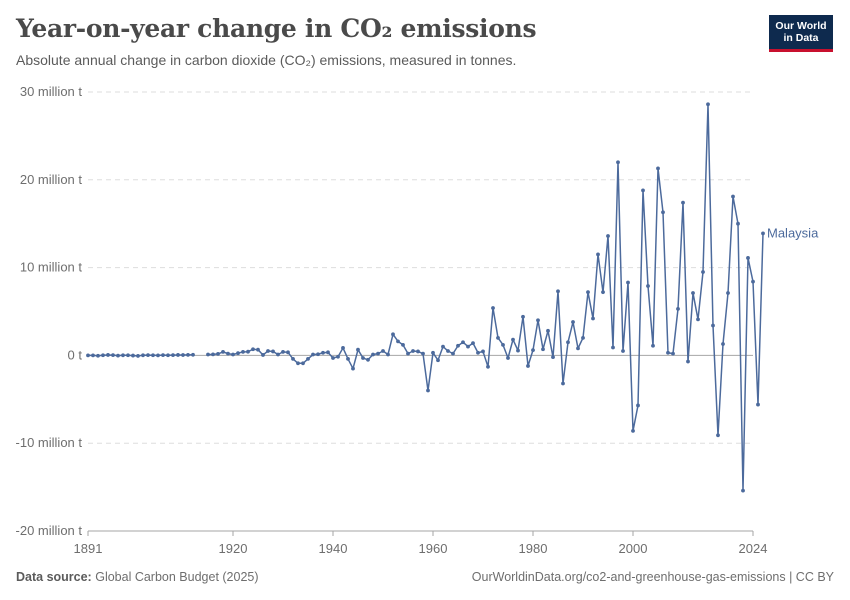  Describe the element at coordinates (333, 548) in the screenshot. I see `x-tick-label: 1940` at that location.